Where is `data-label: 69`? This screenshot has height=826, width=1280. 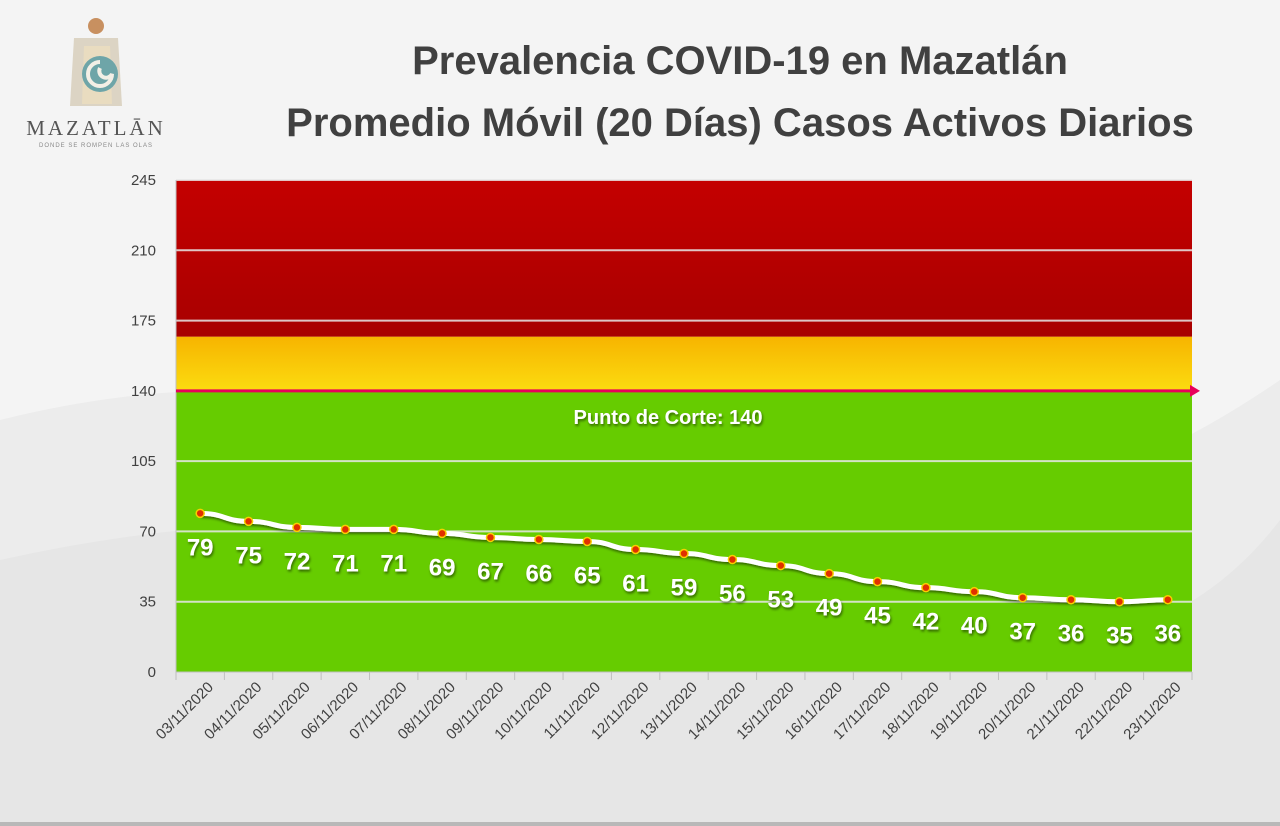 data-label: 69 is located at coordinates (442, 567).